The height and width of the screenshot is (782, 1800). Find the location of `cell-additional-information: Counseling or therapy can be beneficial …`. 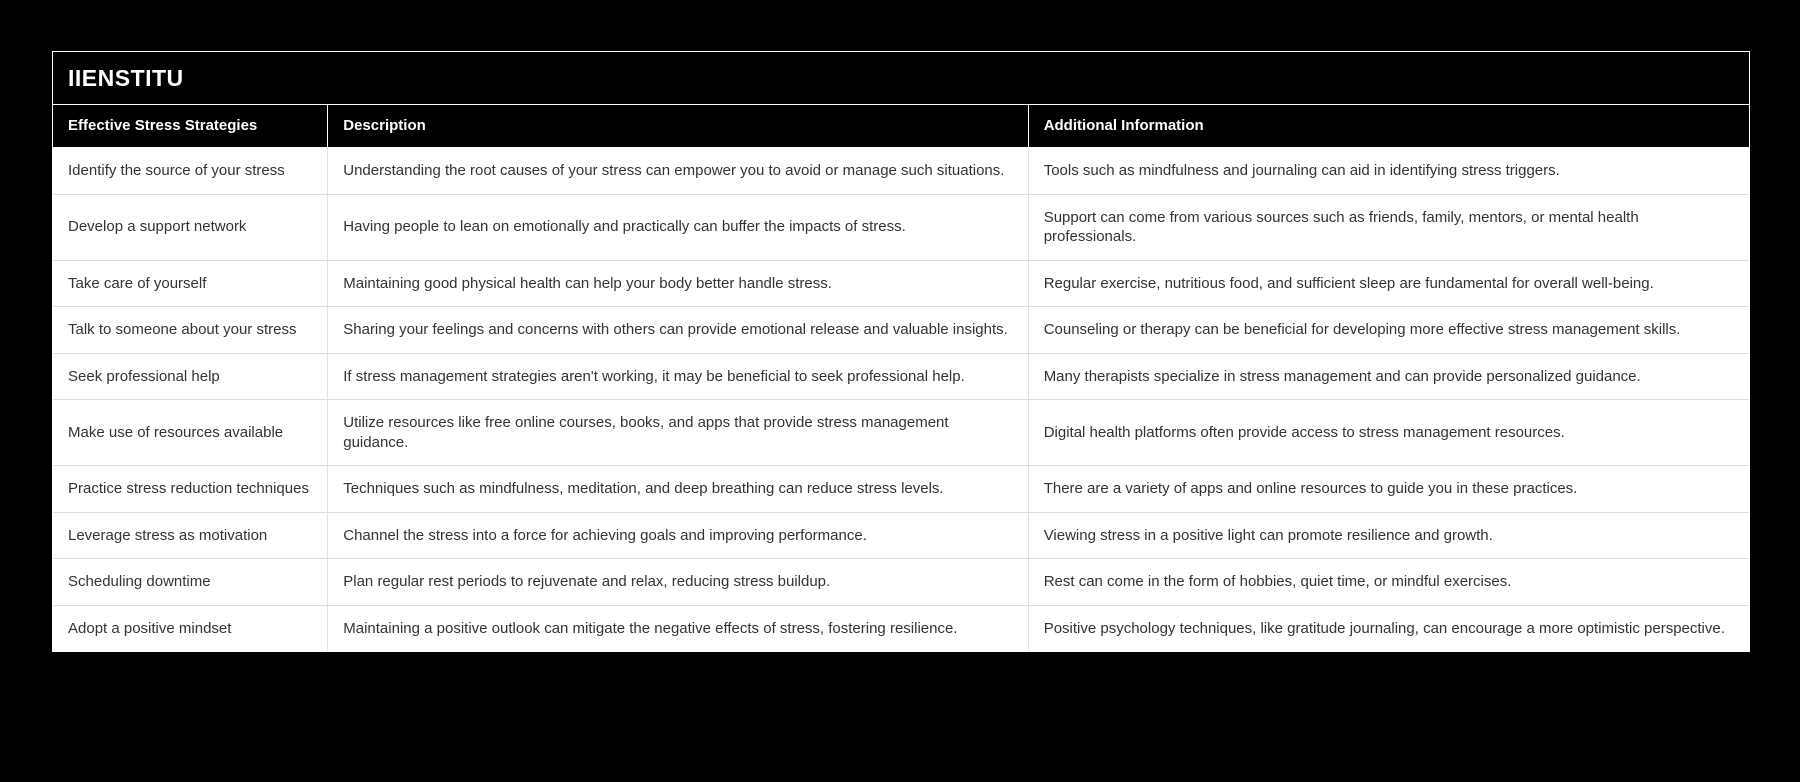

cell-additional-information: Counseling or therapy can be beneficial … is located at coordinates (1388, 329).